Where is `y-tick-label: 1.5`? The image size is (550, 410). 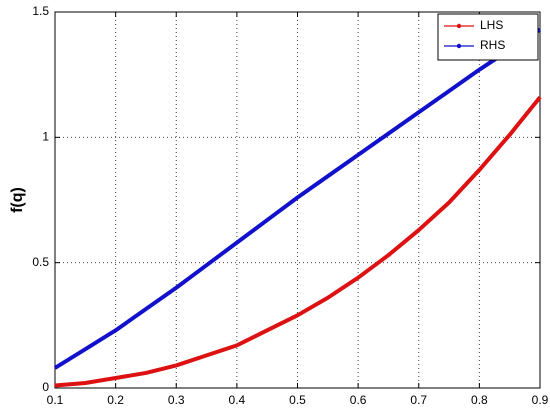 y-tick-label: 1.5 is located at coordinates (40, 11).